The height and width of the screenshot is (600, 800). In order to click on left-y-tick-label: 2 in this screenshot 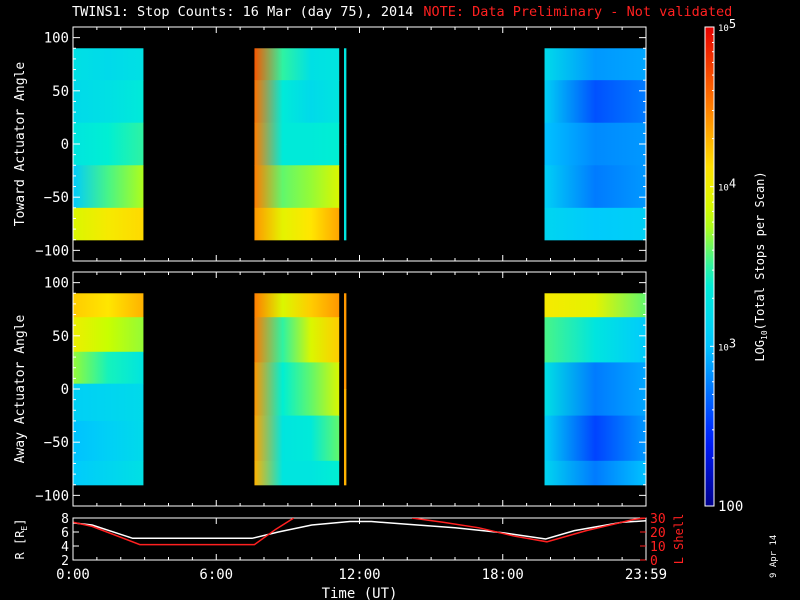, I will do `click(65, 561)`.